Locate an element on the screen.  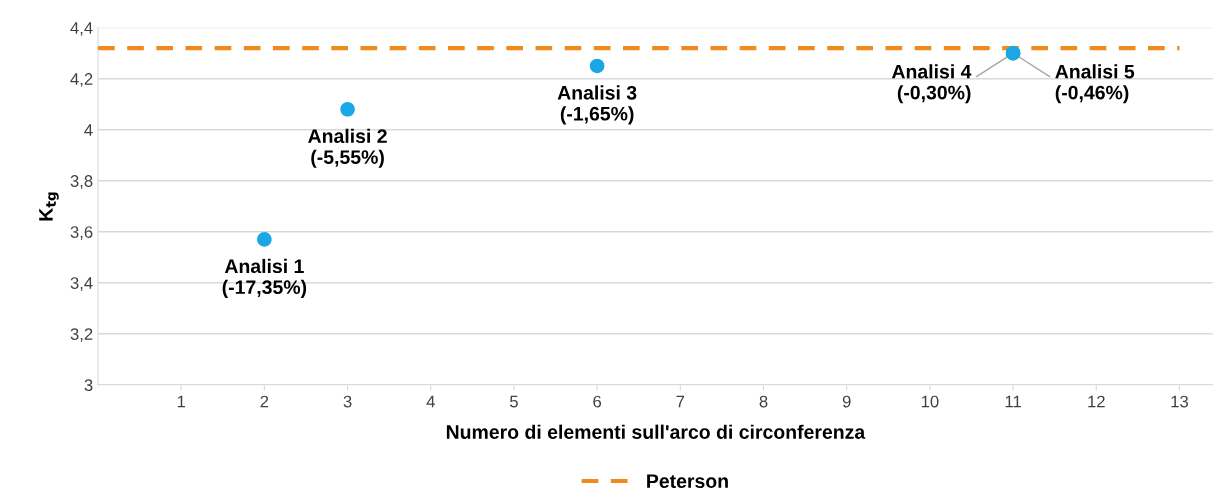
annotation: Analisi 3 (-1,65%) is located at coordinates (597, 105).